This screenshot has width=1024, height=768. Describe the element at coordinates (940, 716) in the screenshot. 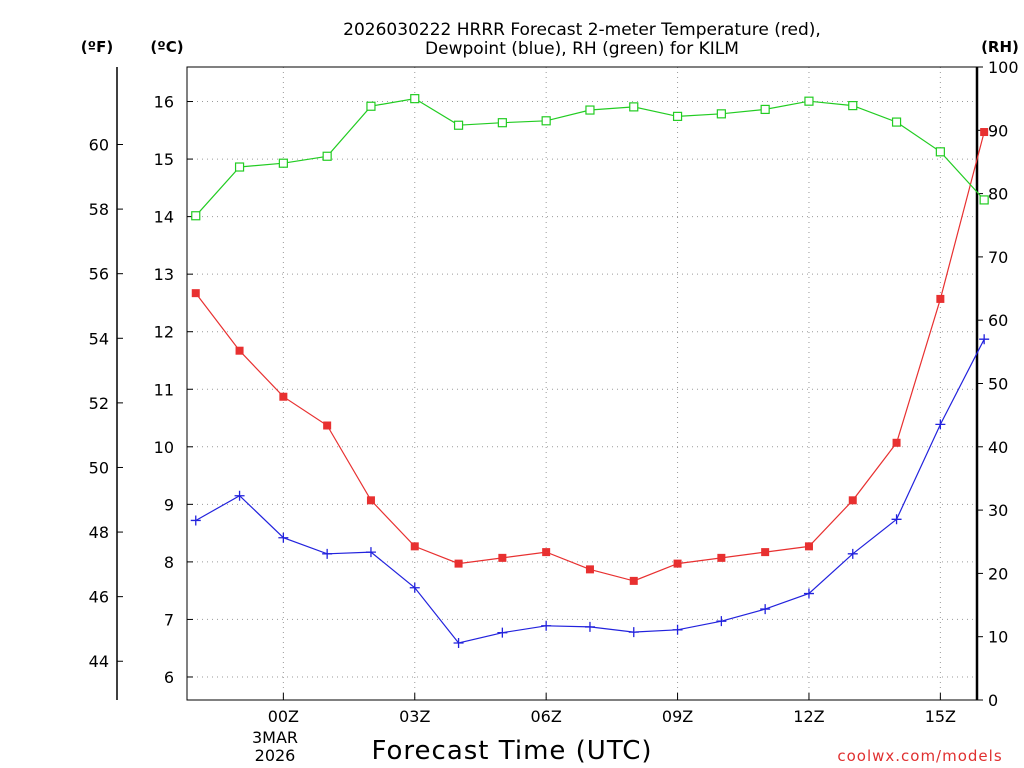

I see `x-tick-label: 15Z` at that location.